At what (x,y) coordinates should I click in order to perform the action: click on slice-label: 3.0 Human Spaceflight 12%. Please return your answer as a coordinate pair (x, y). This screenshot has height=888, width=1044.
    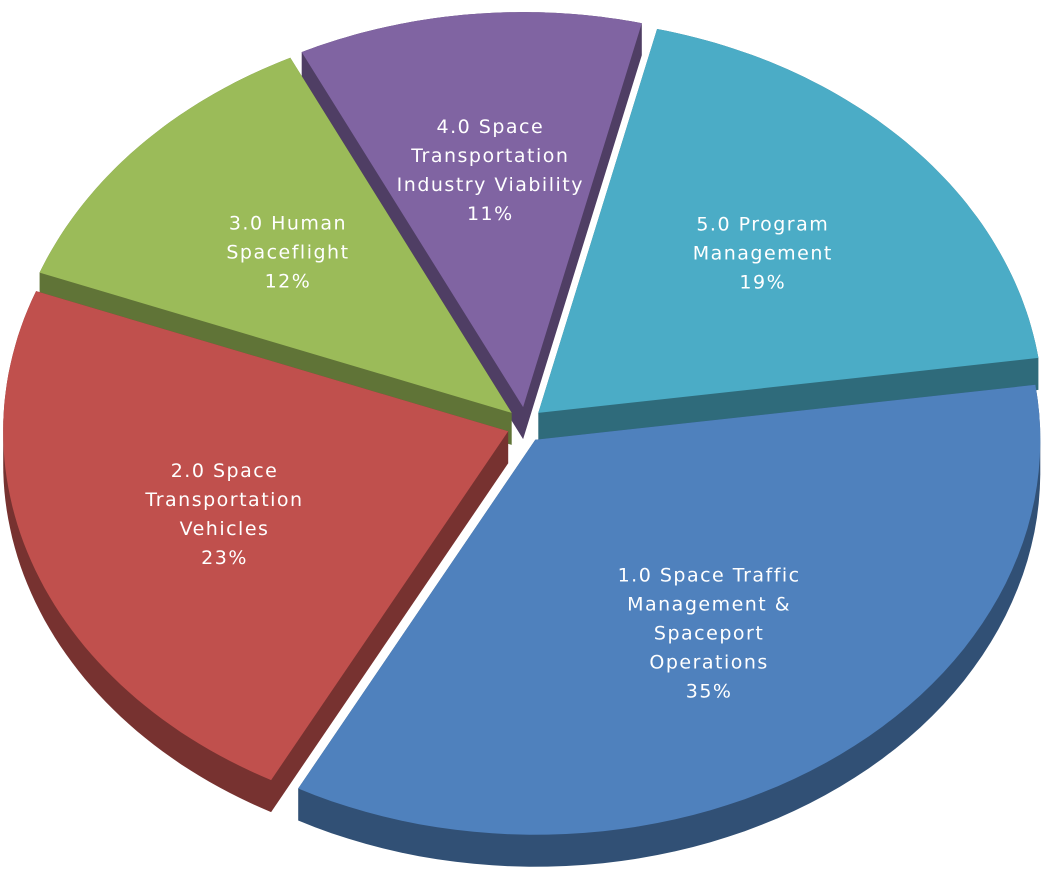
    Looking at the image, I should click on (288, 253).